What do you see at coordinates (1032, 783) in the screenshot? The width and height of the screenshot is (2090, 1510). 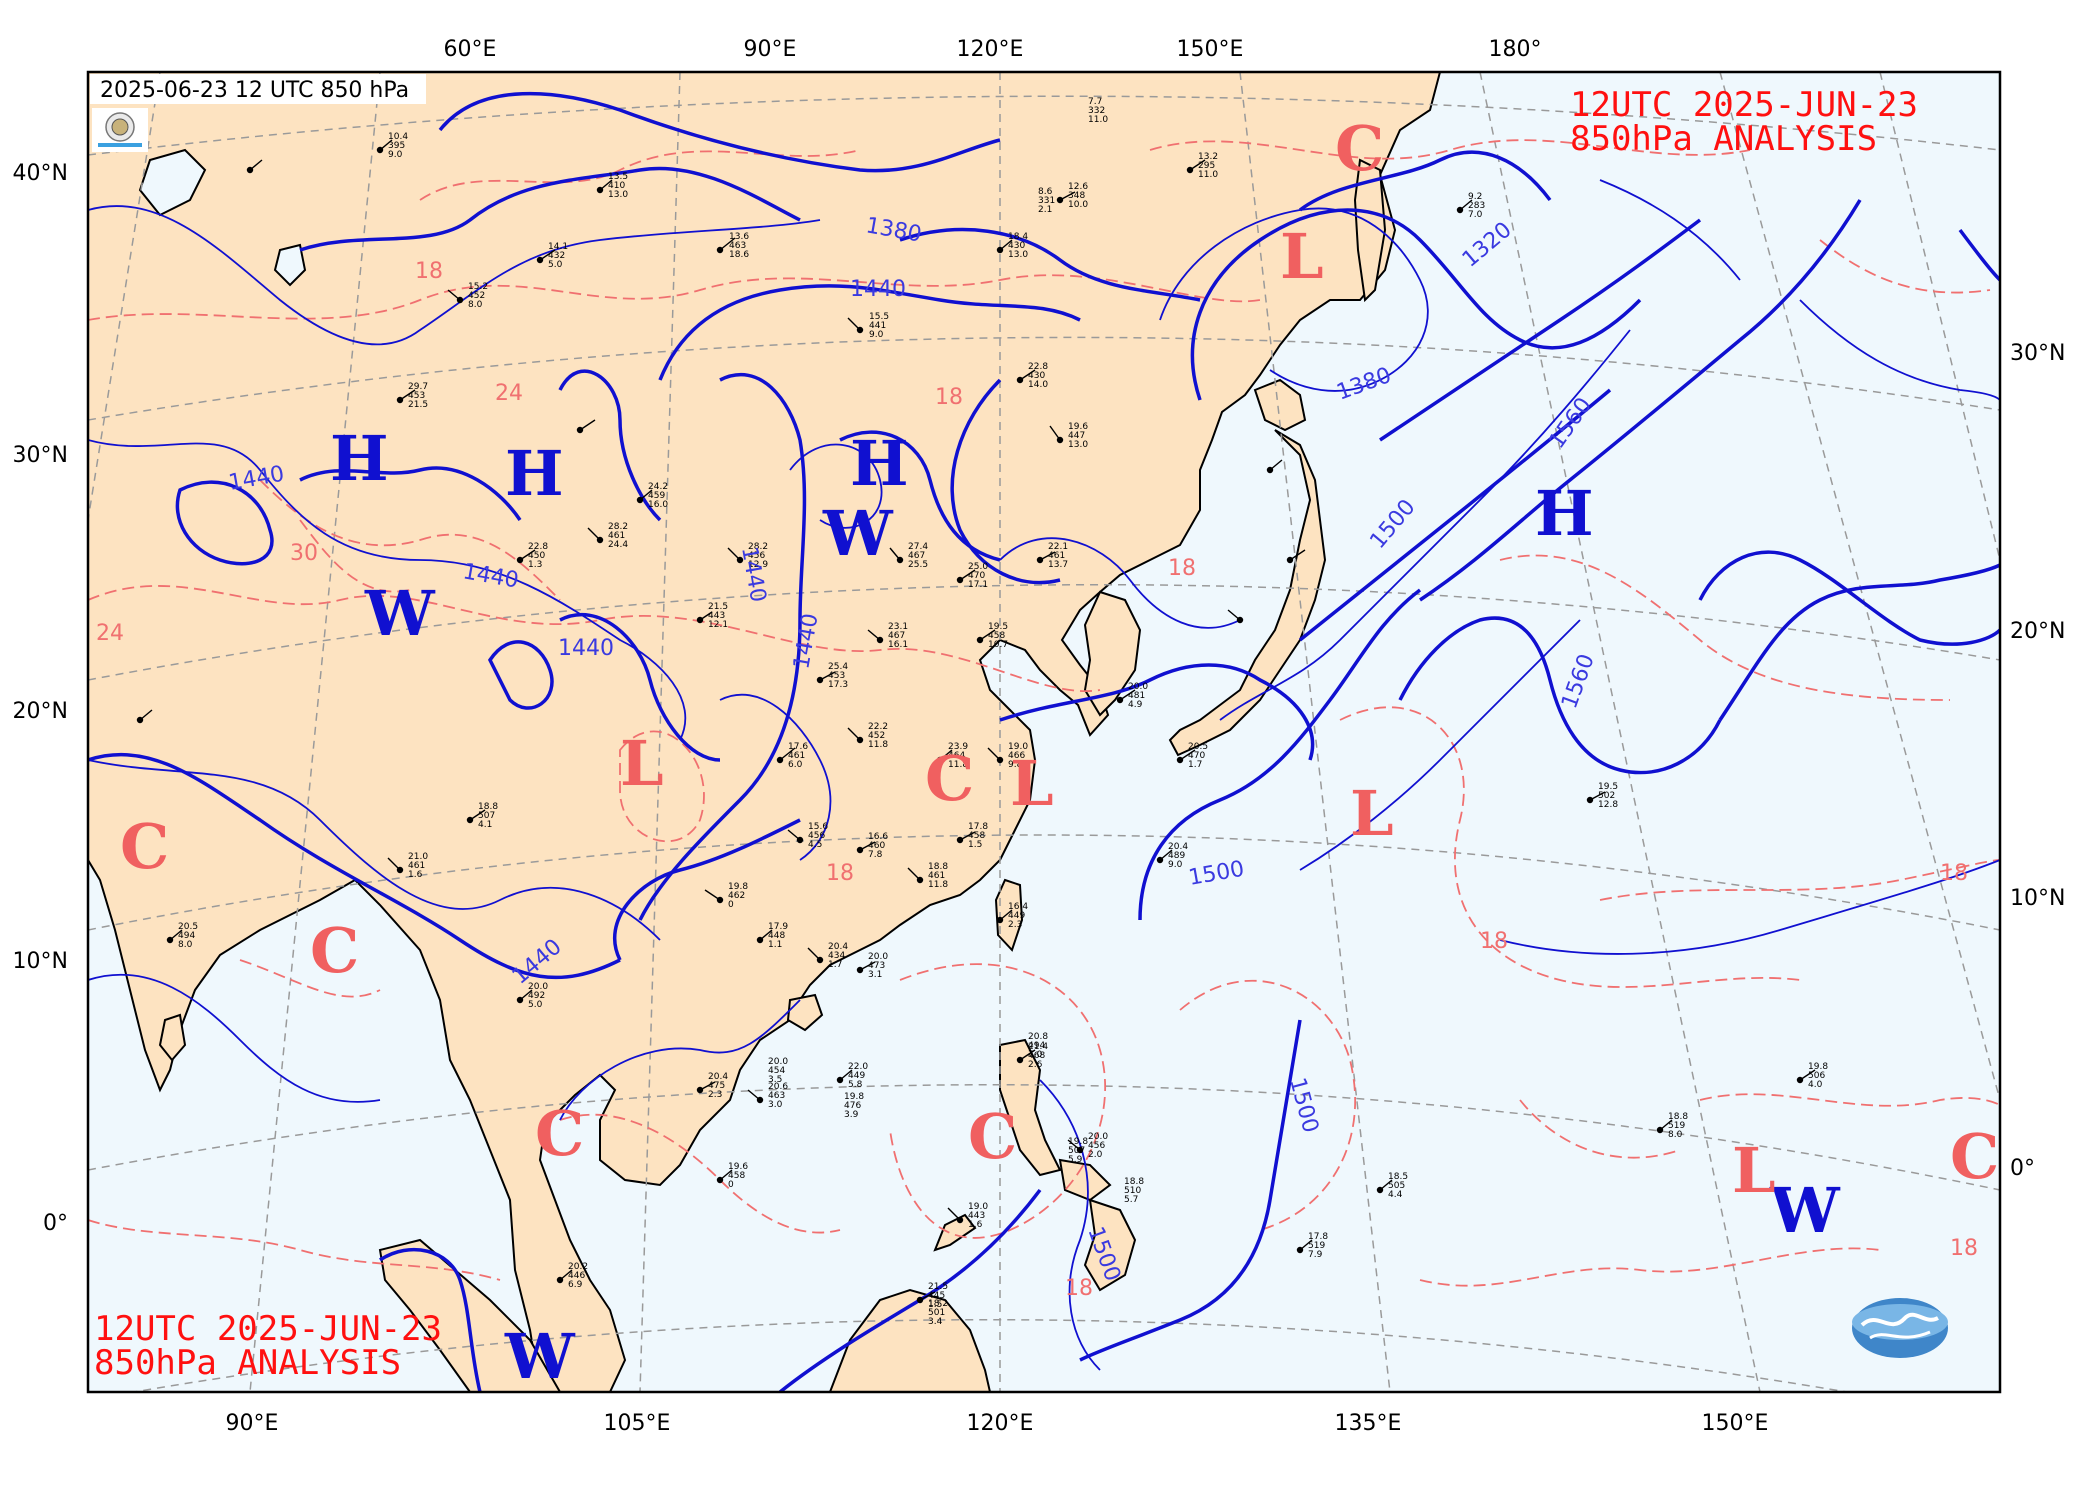 I see `low-center-symbol: L` at bounding box center [1032, 783].